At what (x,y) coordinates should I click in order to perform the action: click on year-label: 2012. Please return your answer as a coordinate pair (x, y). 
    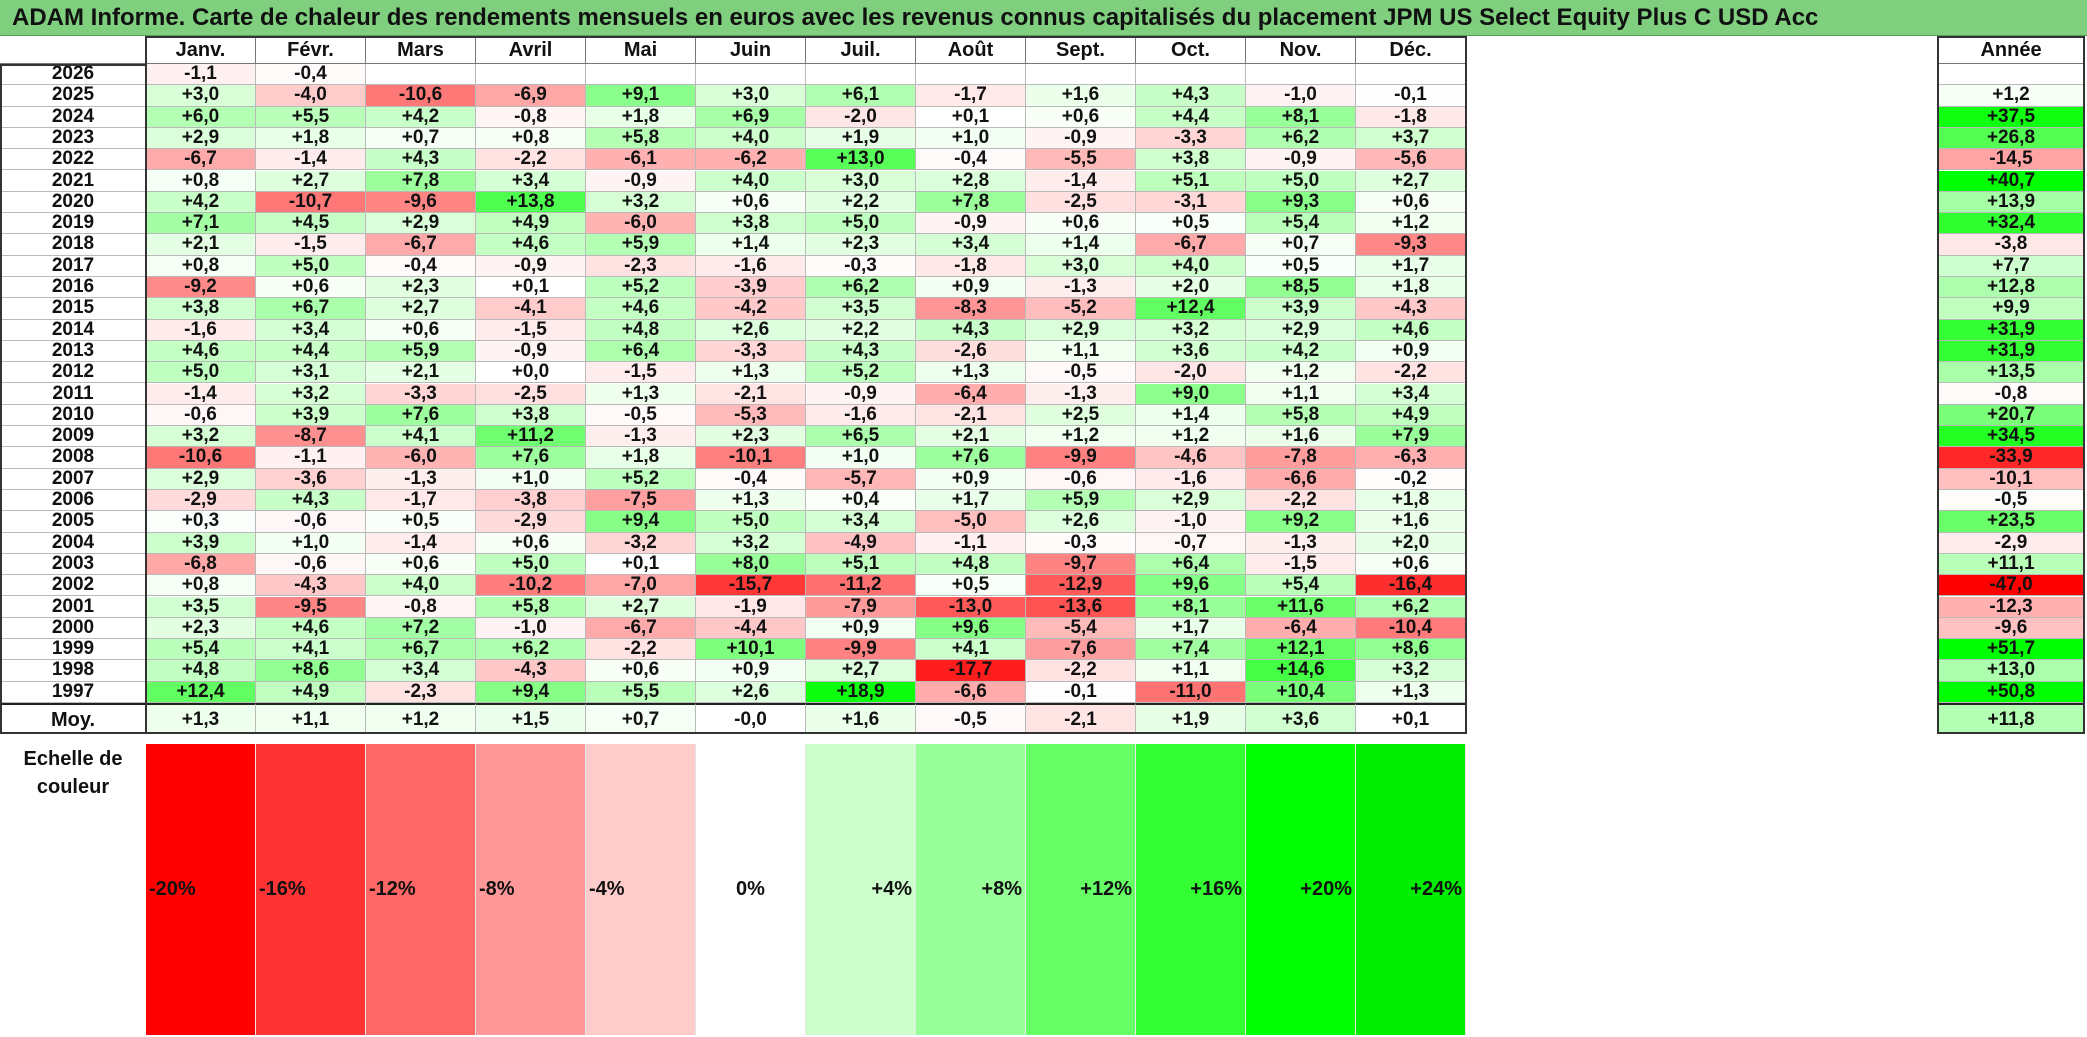
    Looking at the image, I should click on (73, 373).